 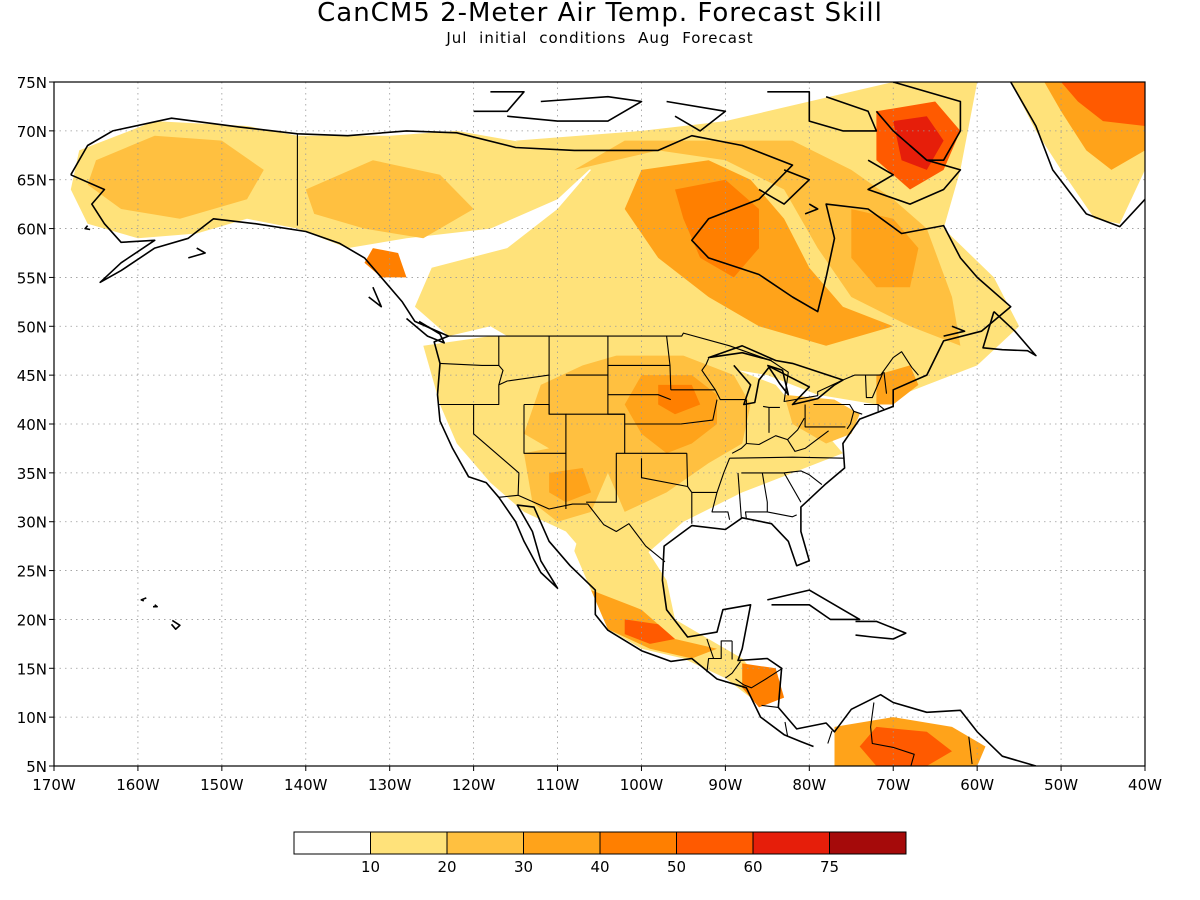 What do you see at coordinates (32, 230) in the screenshot?
I see `lat-label: 60N` at bounding box center [32, 230].